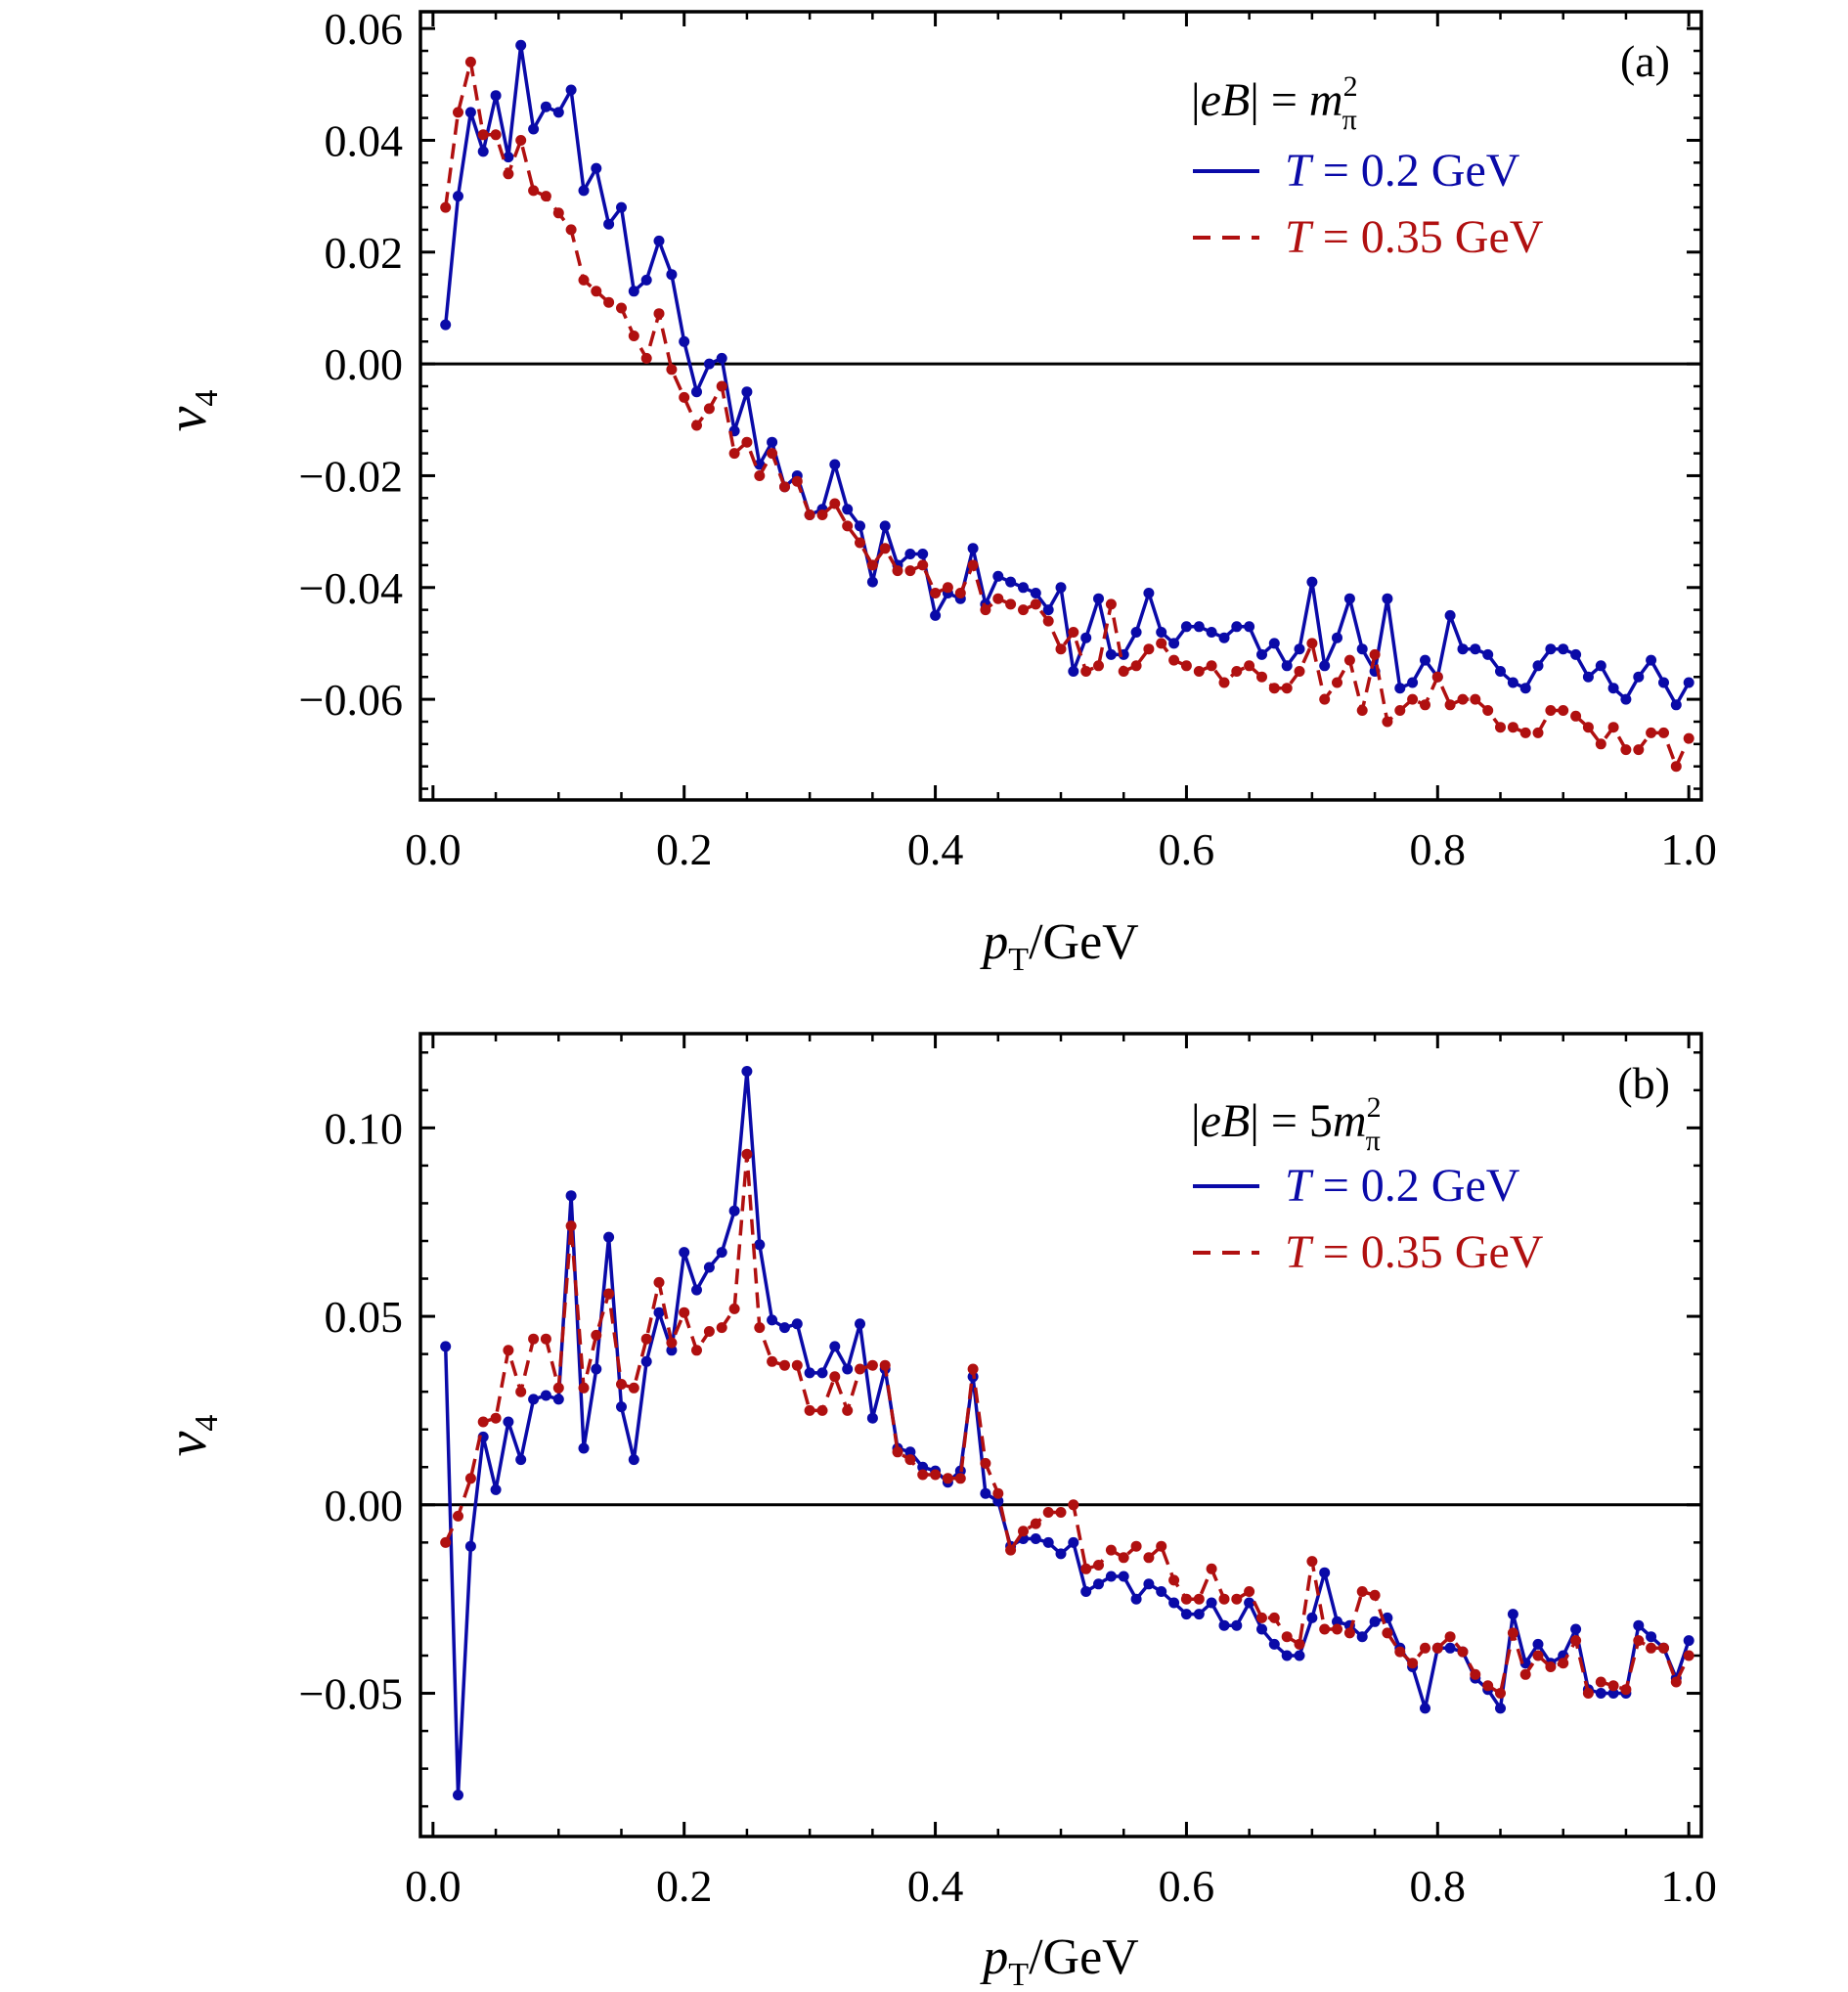 Image resolution: width=1848 pixels, height=1992 pixels. Describe the element at coordinates (935, 849) in the screenshot. I see `x-tick-label: 0.4` at that location.